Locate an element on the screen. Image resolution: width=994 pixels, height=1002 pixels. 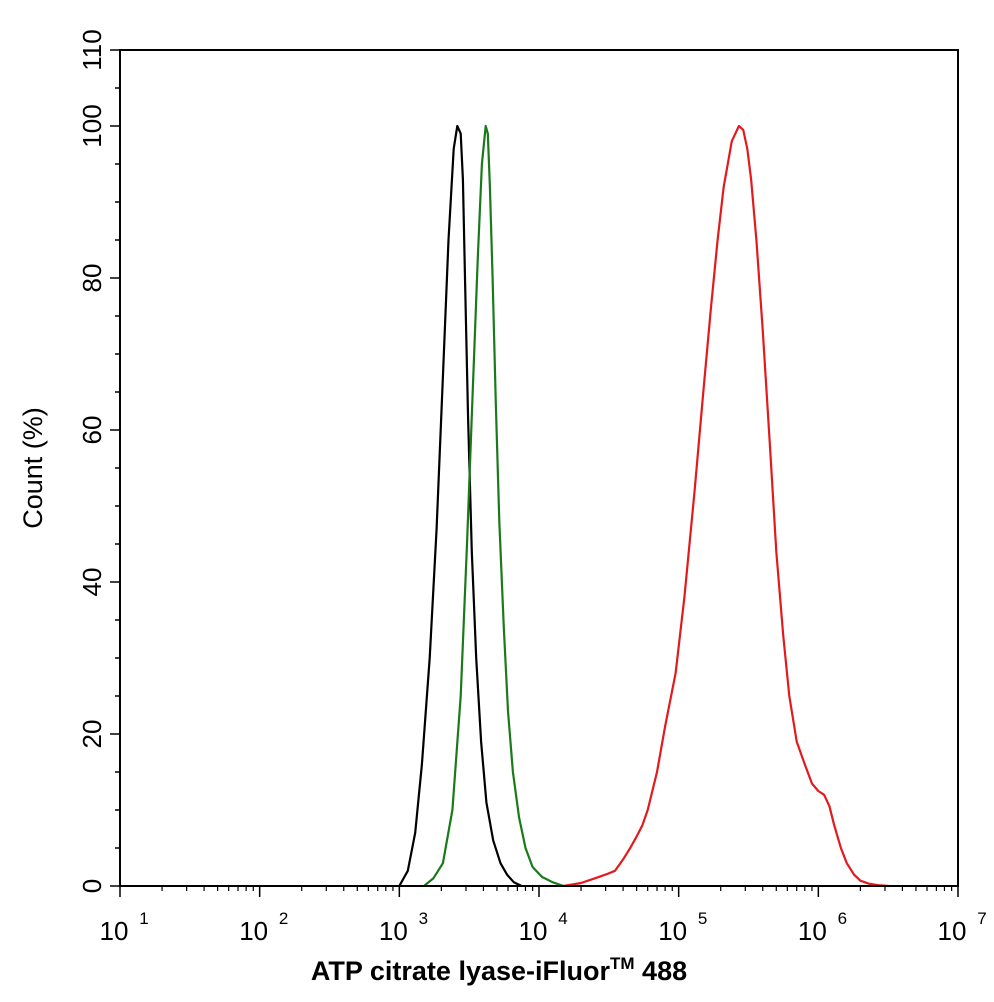
x-axis-label-superscript: TM is located at coordinates (622, 963).